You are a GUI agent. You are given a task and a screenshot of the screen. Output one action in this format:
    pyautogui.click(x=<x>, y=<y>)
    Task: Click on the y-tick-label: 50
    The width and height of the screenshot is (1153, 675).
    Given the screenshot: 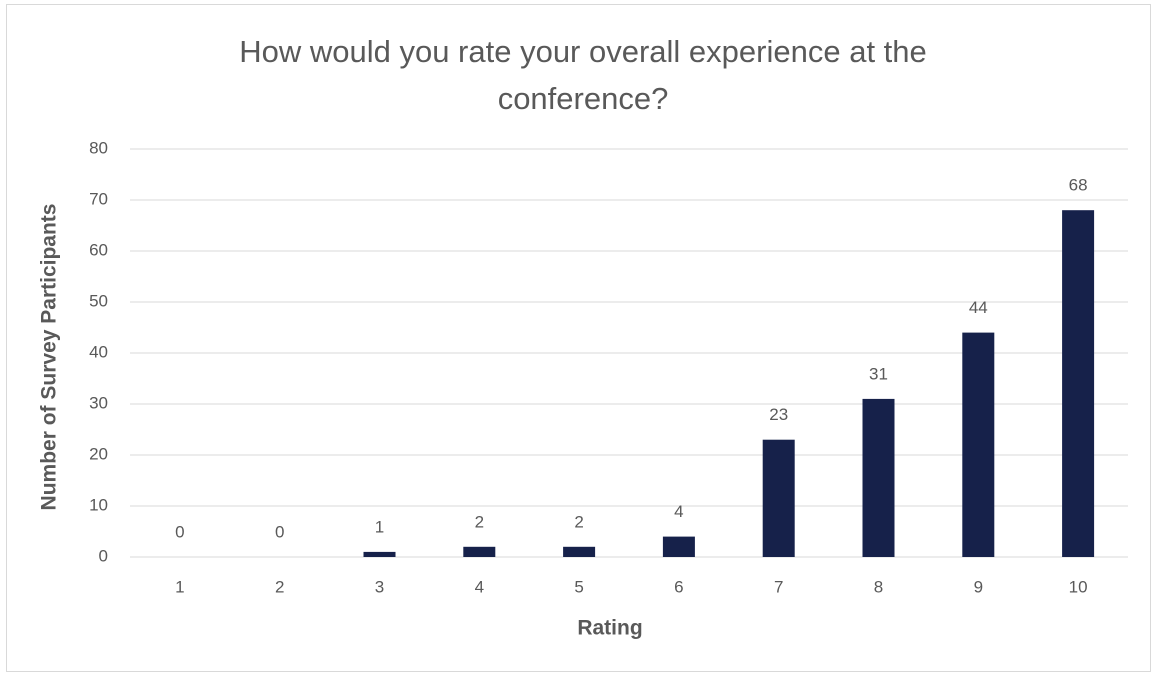 What is the action you would take?
    pyautogui.click(x=98, y=300)
    